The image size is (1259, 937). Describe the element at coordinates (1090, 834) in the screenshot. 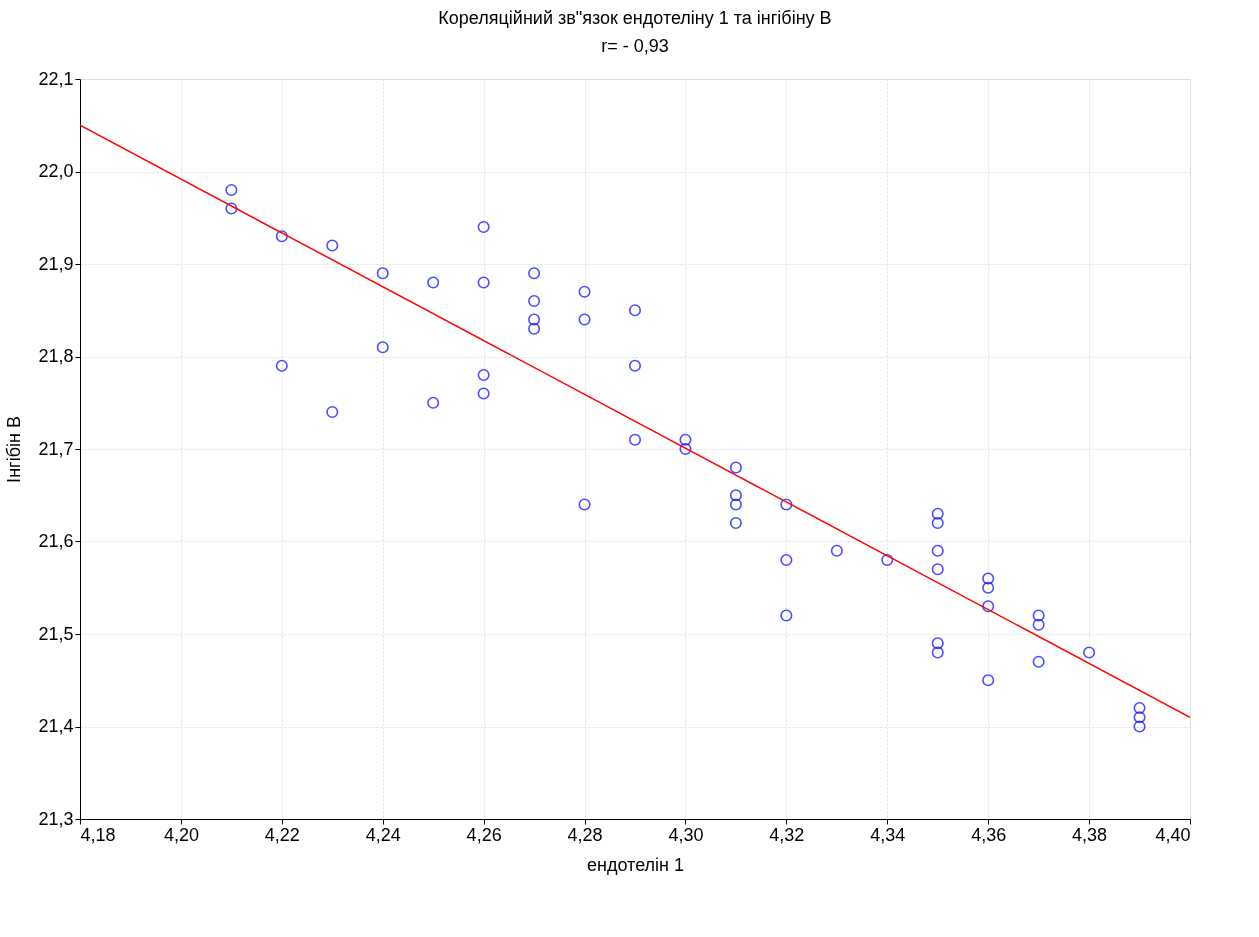

I see `x-tick-label: 4,38` at that location.